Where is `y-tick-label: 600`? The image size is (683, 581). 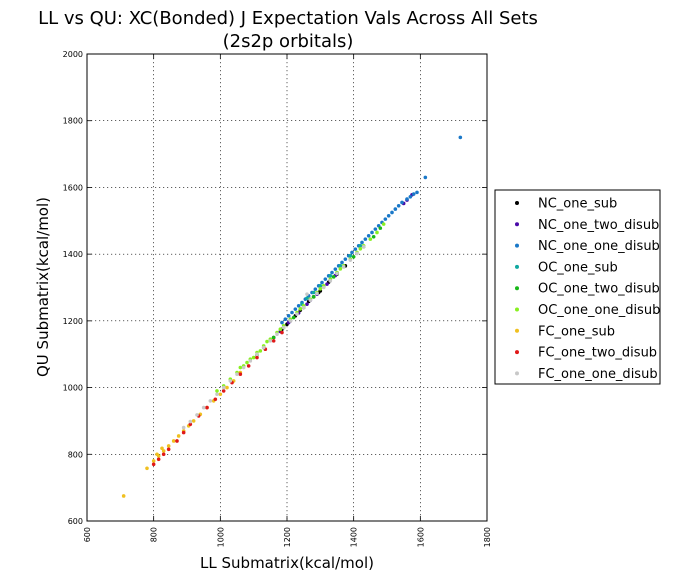 y-tick-label: 600 is located at coordinates (75, 521).